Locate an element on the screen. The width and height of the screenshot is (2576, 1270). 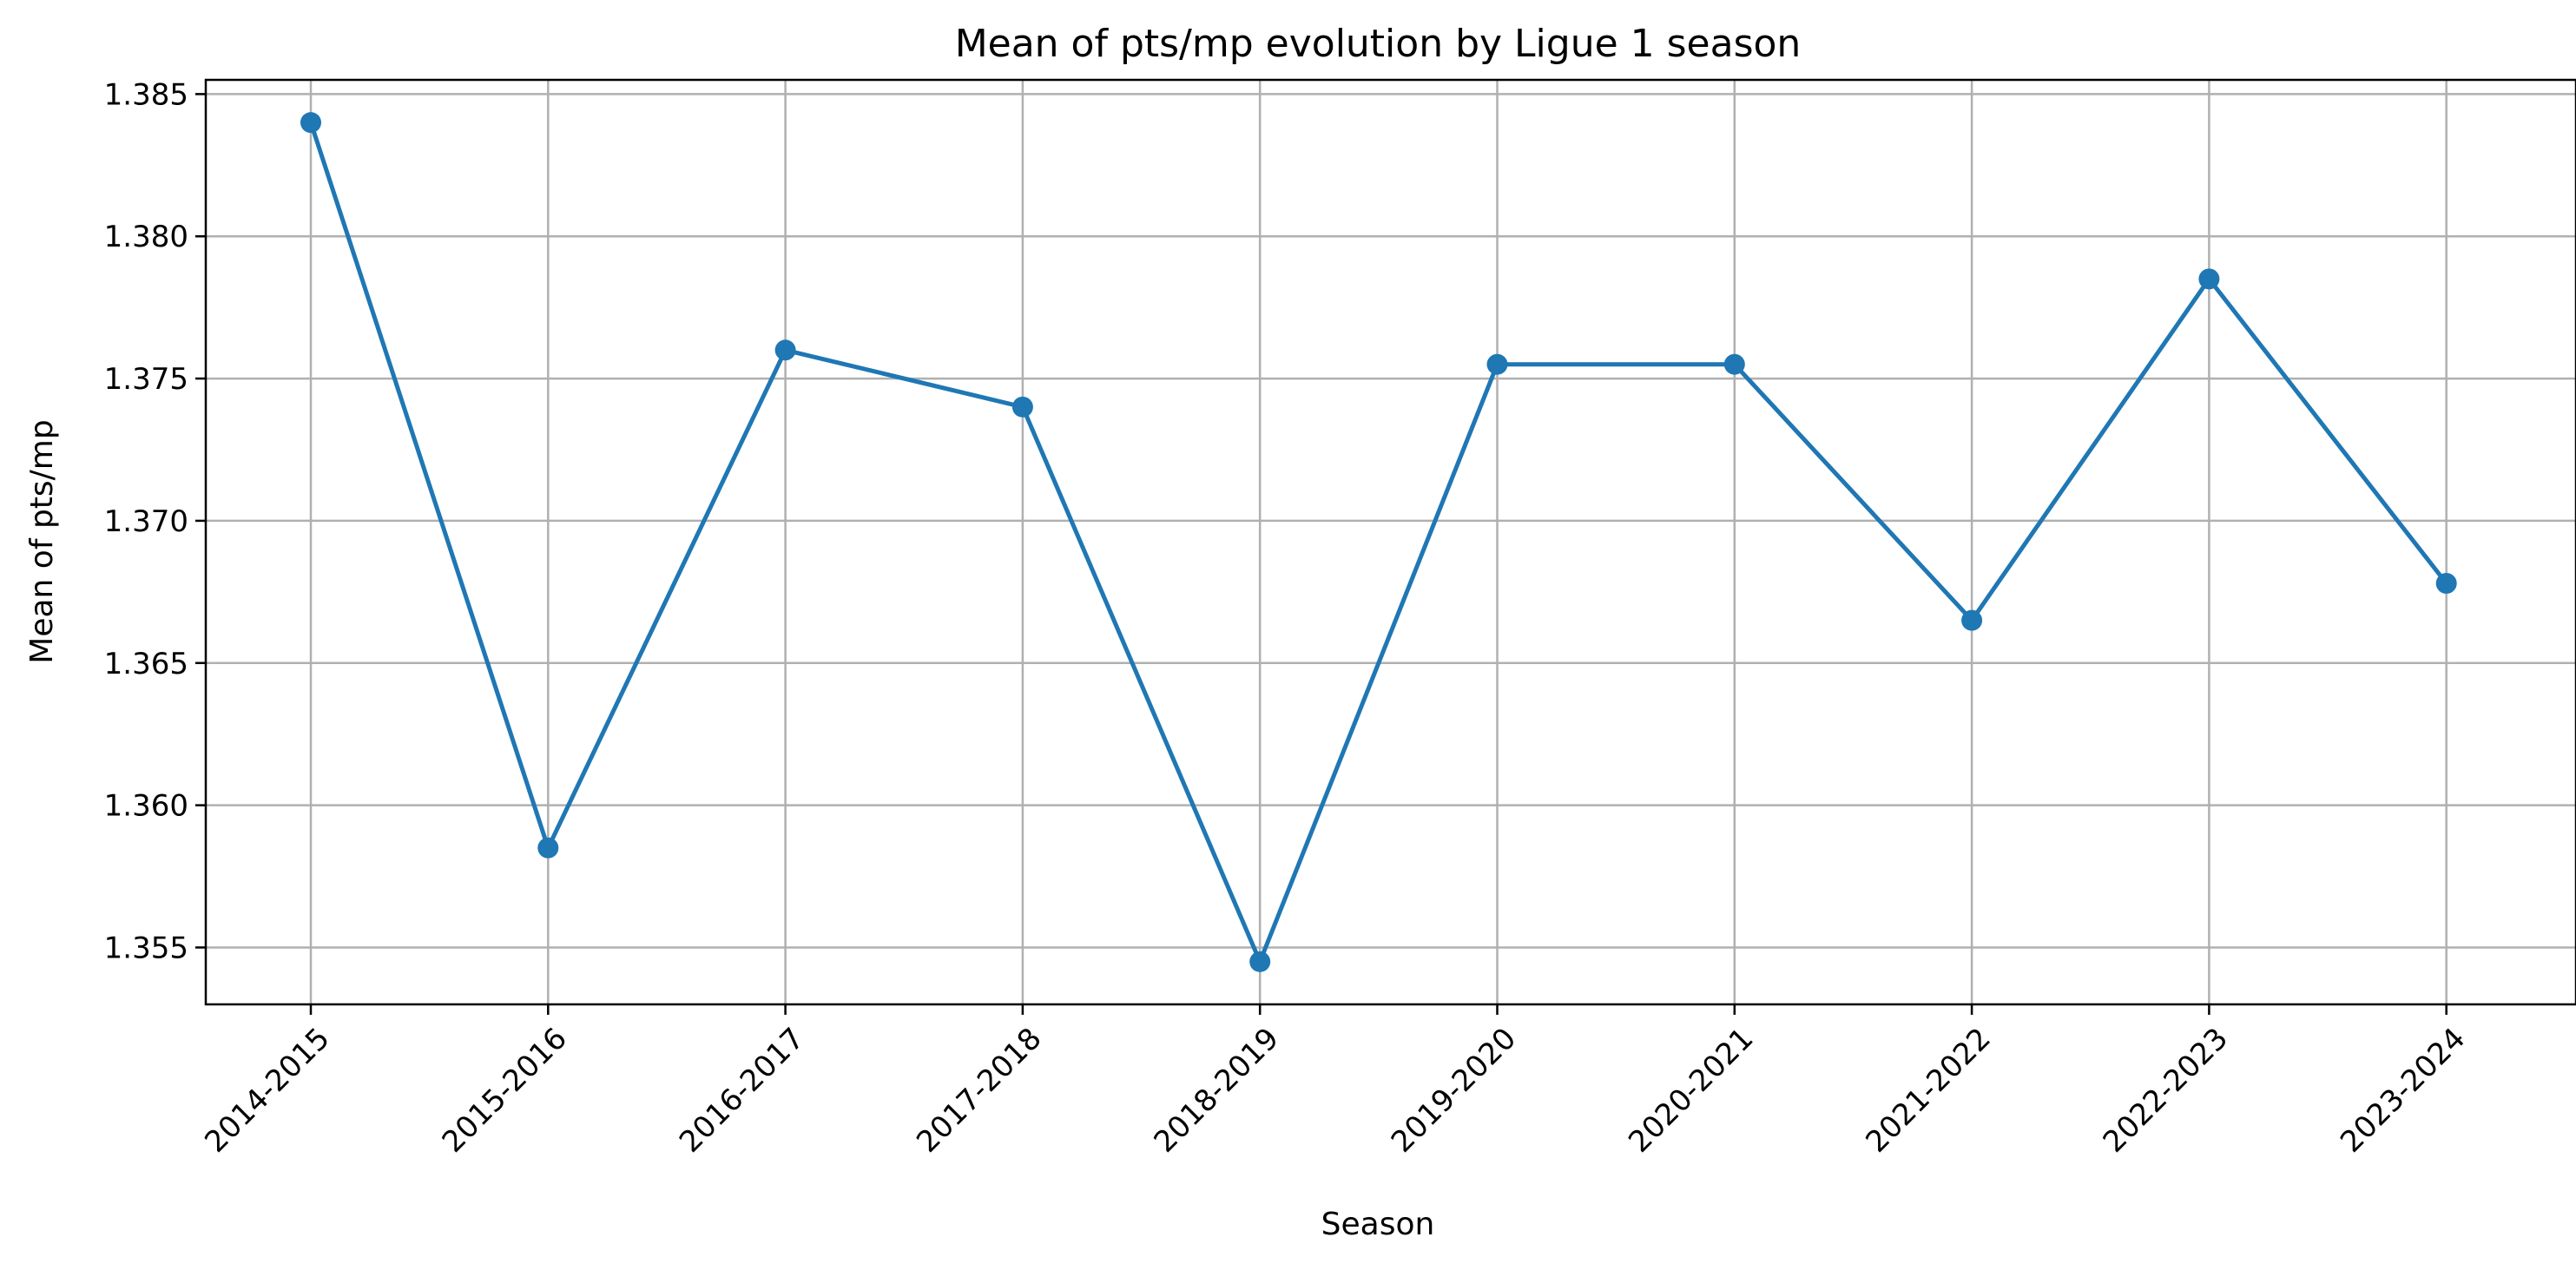
y-tick-label: 1.375 is located at coordinates (146, 379).